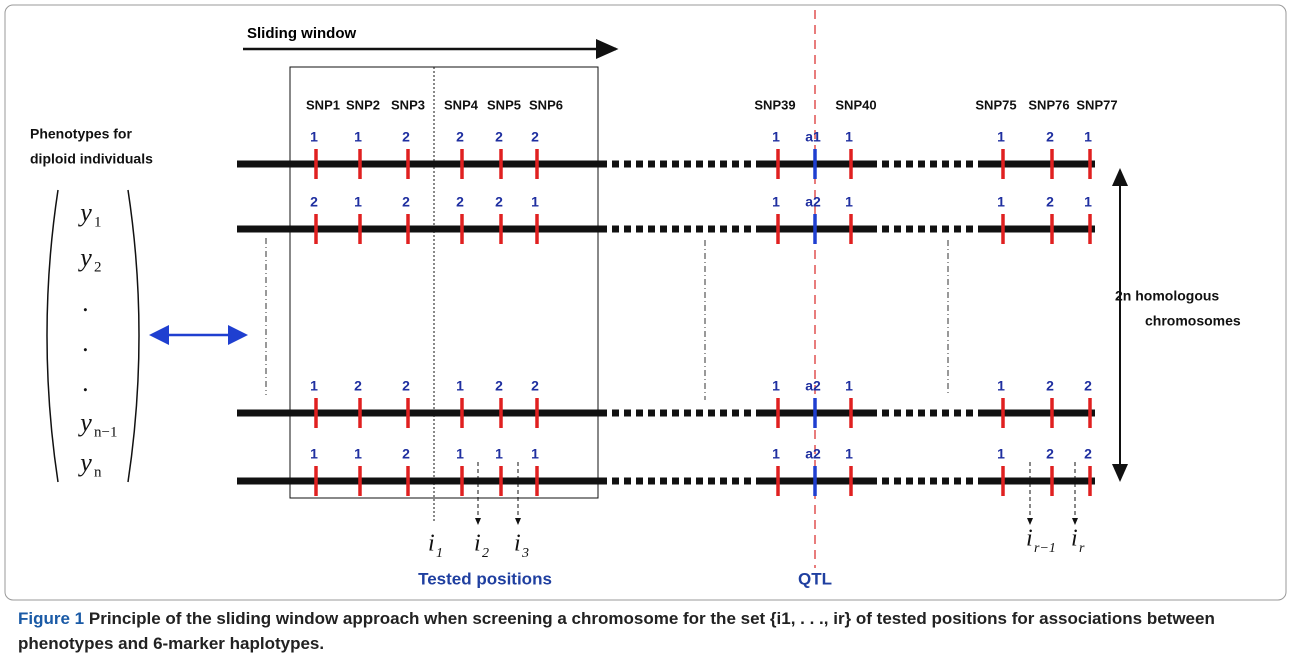 This screenshot has width=1292, height=671. I want to click on snp-label: SNP77, so click(1096, 104).